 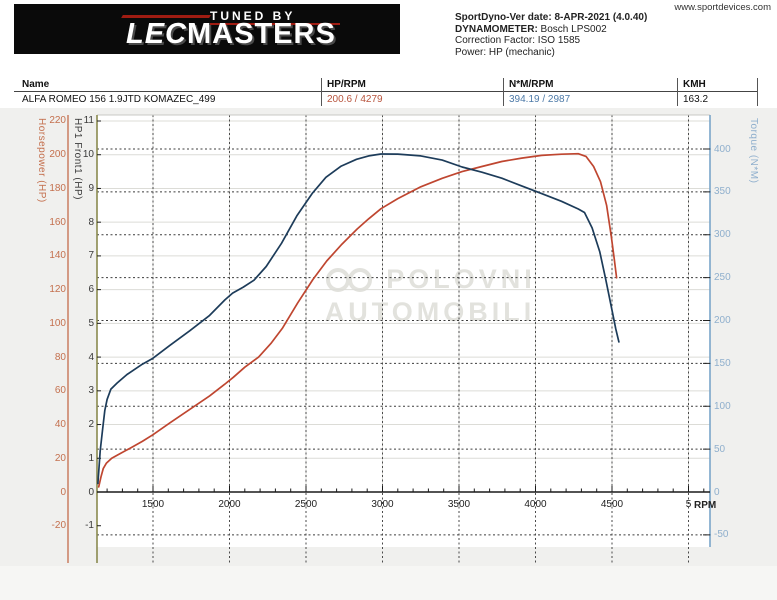 What do you see at coordinates (88, 121) in the screenshot?
I see `hp1-tick-label: 11` at bounding box center [88, 121].